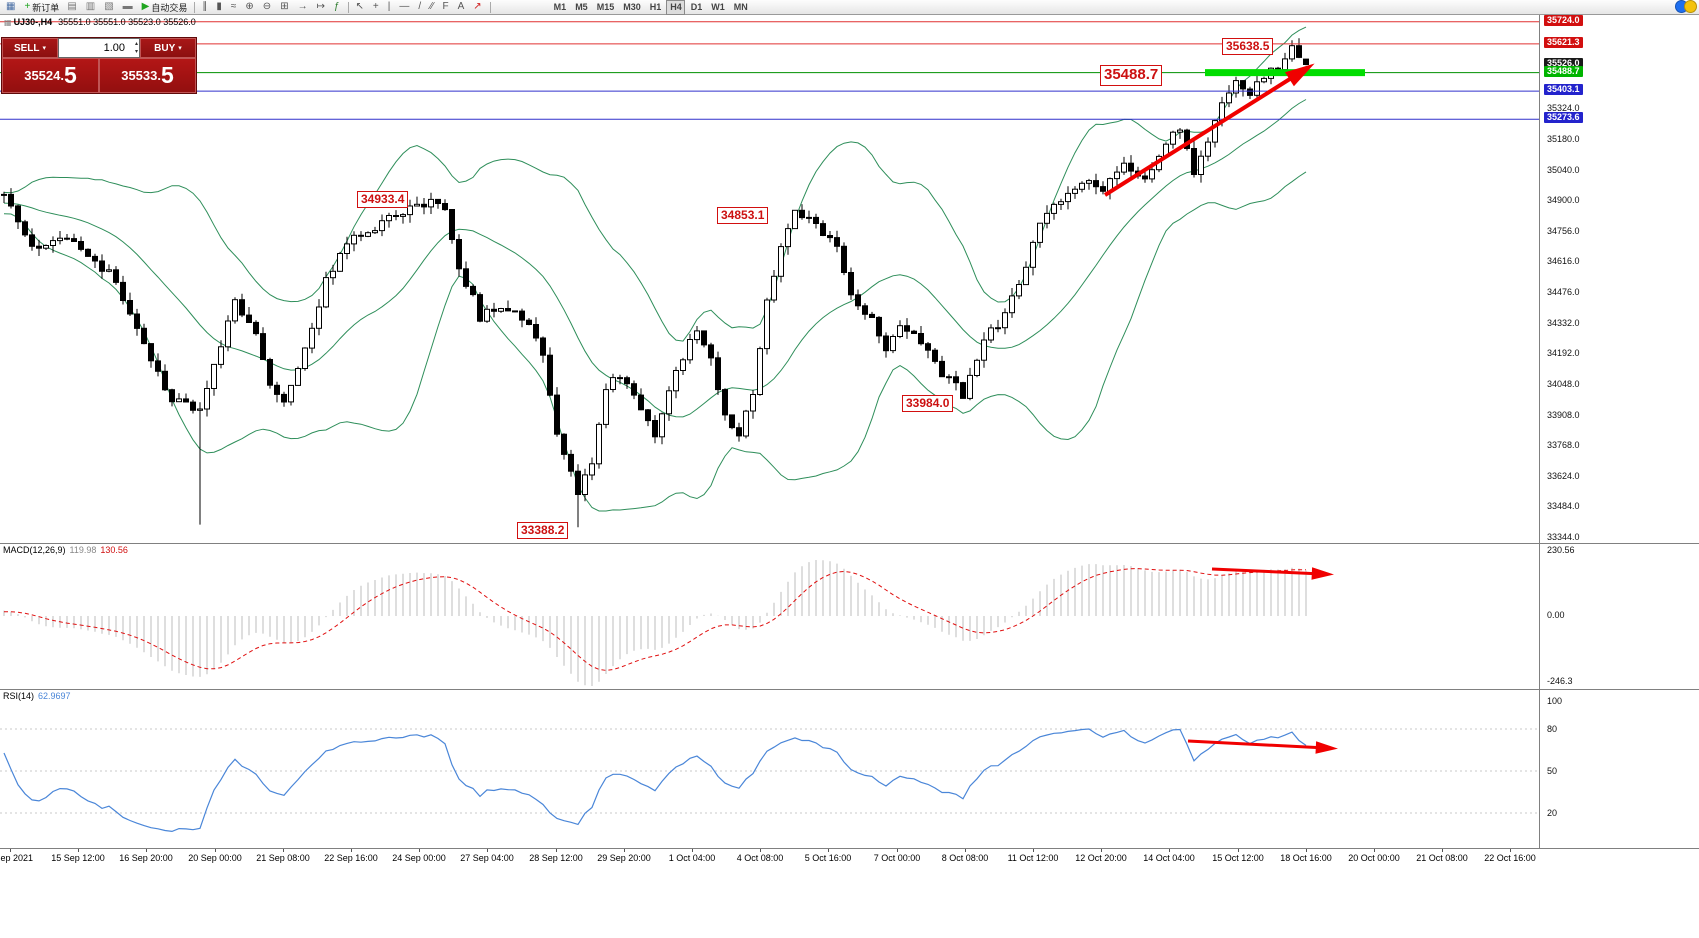 The height and width of the screenshot is (938, 1699). I want to click on cursor-button: ↖, so click(360, 7).